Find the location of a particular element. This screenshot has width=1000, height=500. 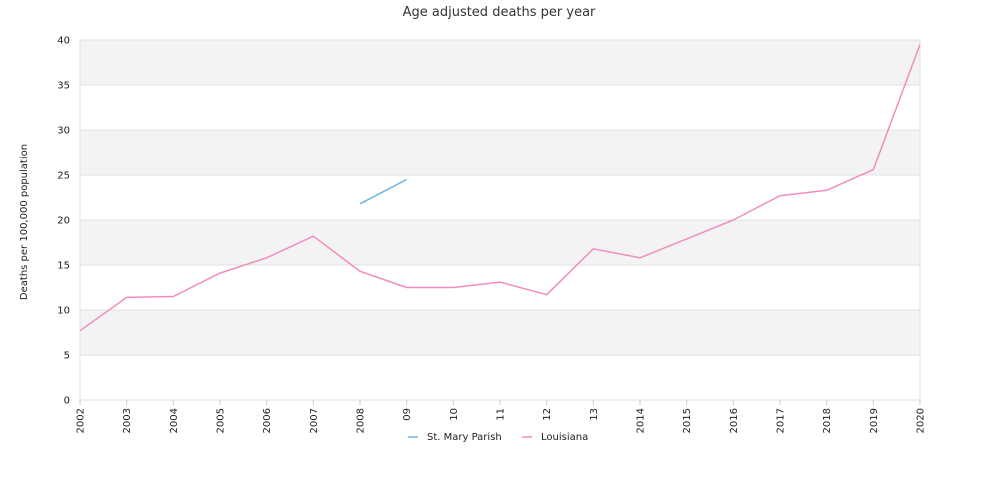

x-tick-label: 2005 is located at coordinates (221, 420).